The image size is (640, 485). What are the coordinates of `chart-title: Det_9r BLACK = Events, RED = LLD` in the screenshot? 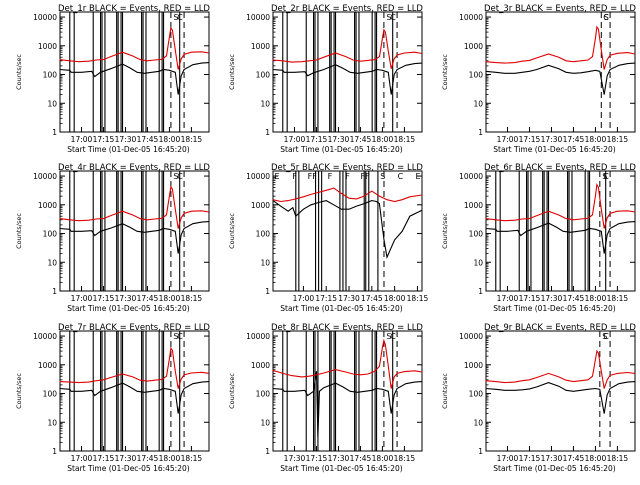 It's located at (560, 328).